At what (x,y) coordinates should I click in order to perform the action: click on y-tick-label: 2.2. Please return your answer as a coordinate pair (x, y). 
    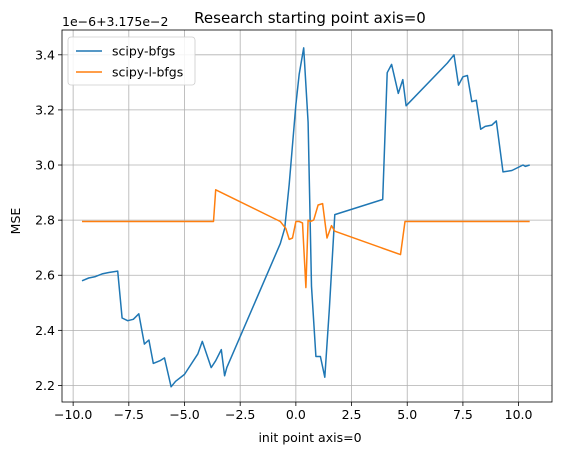
    Looking at the image, I should click on (45, 385).